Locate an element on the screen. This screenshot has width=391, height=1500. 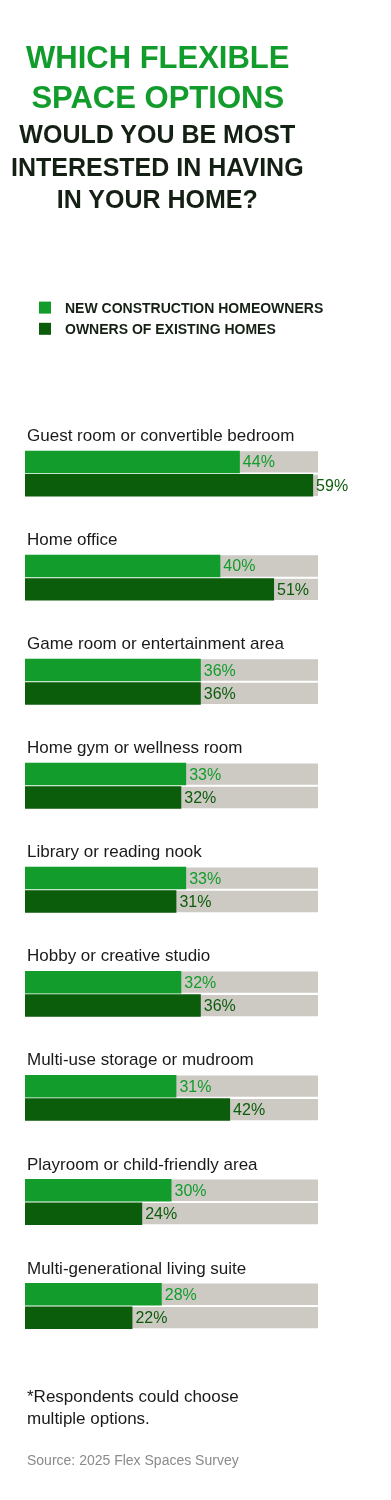
data-label: 51% is located at coordinates (293, 589).